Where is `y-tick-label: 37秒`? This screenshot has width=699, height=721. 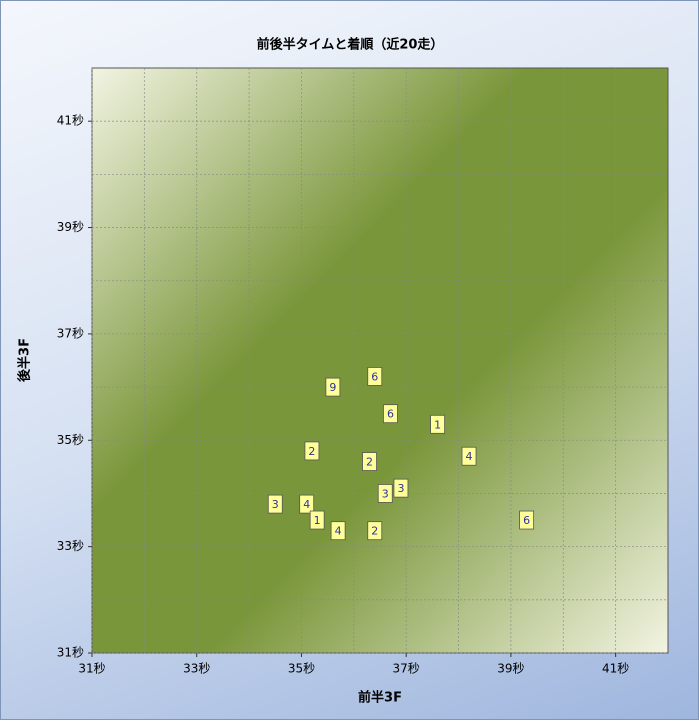
y-tick-label: 37秒 is located at coordinates (70, 333).